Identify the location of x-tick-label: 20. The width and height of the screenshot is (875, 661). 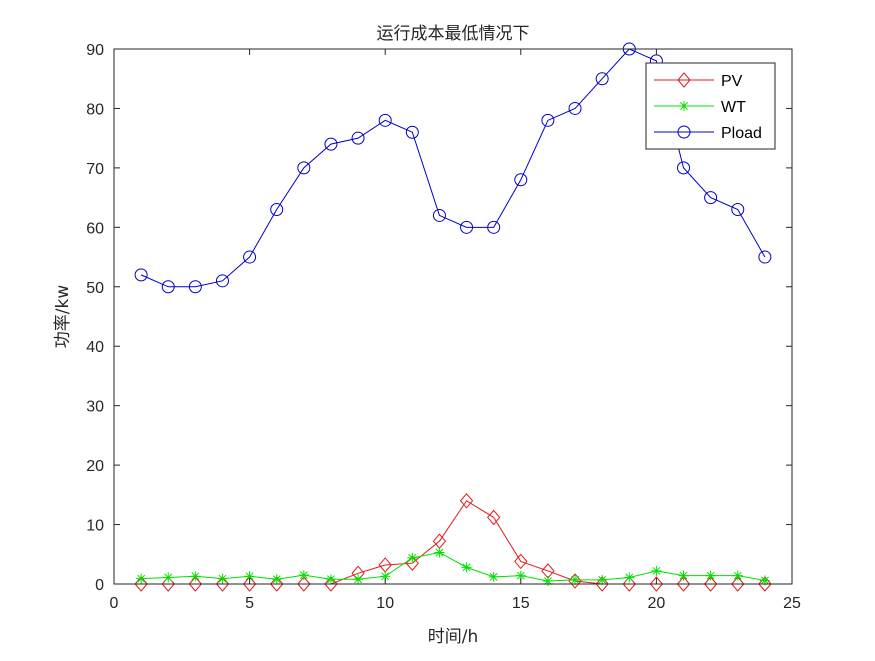
(657, 603).